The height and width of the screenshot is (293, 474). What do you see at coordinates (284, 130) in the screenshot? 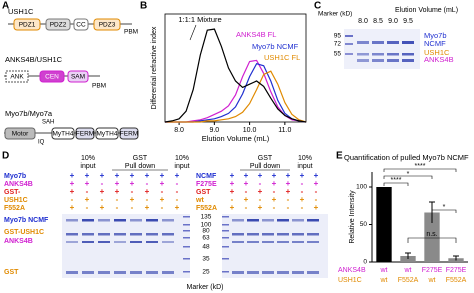
I see `x-tick-label: 11.0` at bounding box center [284, 130].